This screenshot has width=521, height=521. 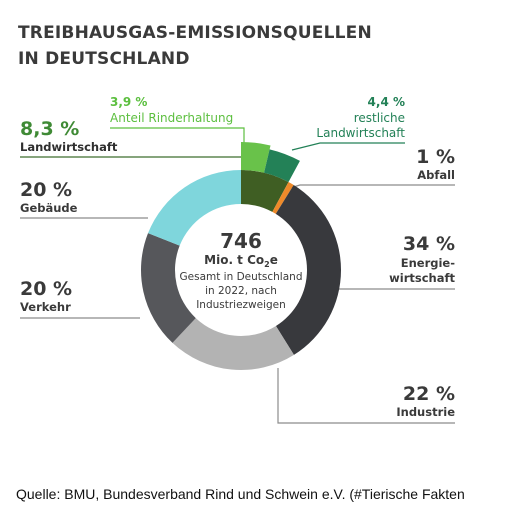 What do you see at coordinates (256, 157) in the screenshot?
I see `sub-slice-rinderhaltung` at bounding box center [256, 157].